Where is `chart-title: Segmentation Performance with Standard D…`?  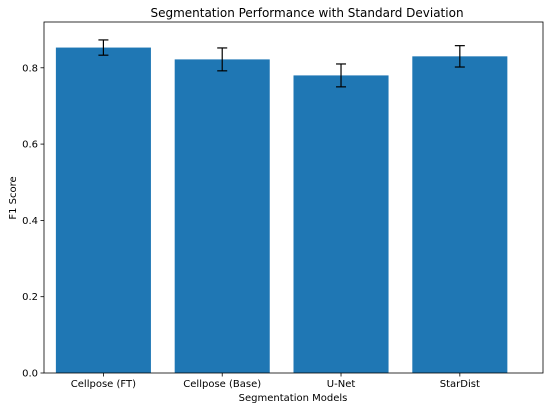
chart-title: Segmentation Performance with Standard D… is located at coordinates (306, 13).